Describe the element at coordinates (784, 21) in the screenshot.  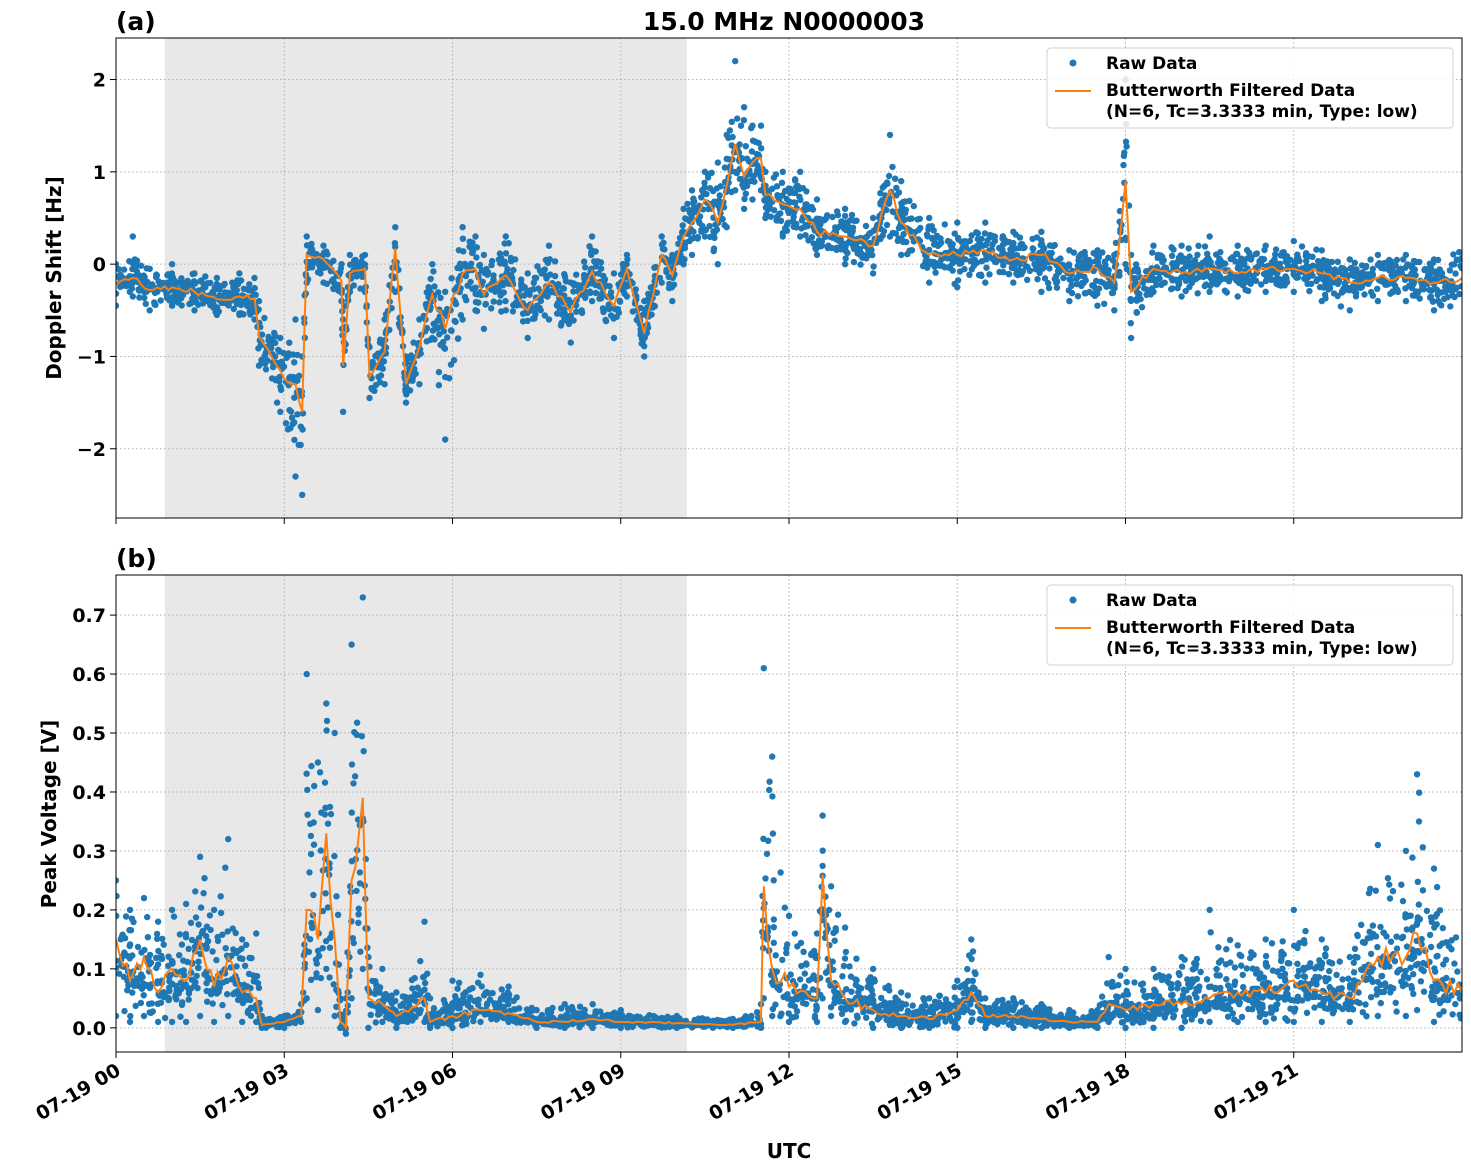
I see `chart-title: 15.0 MHz N0000003` at that location.